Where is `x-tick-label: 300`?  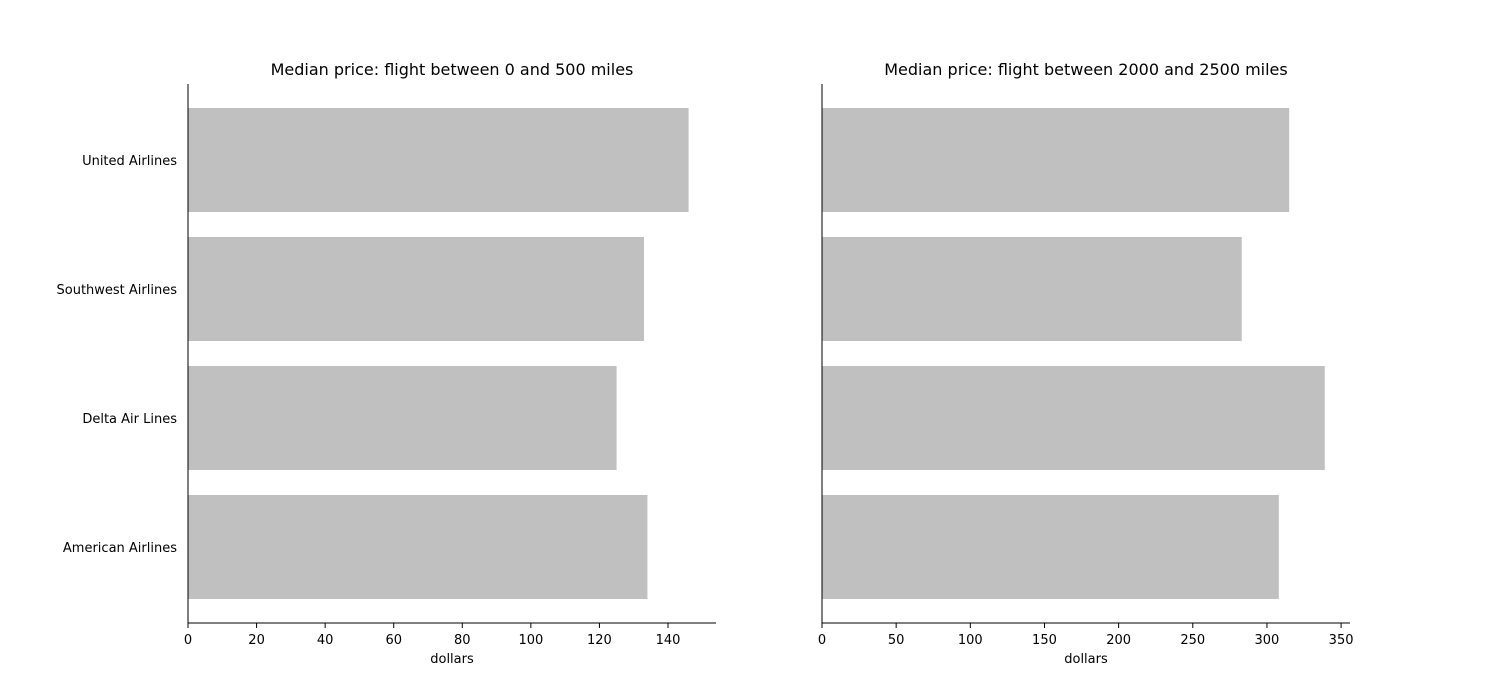
x-tick-label: 300 is located at coordinates (1267, 640).